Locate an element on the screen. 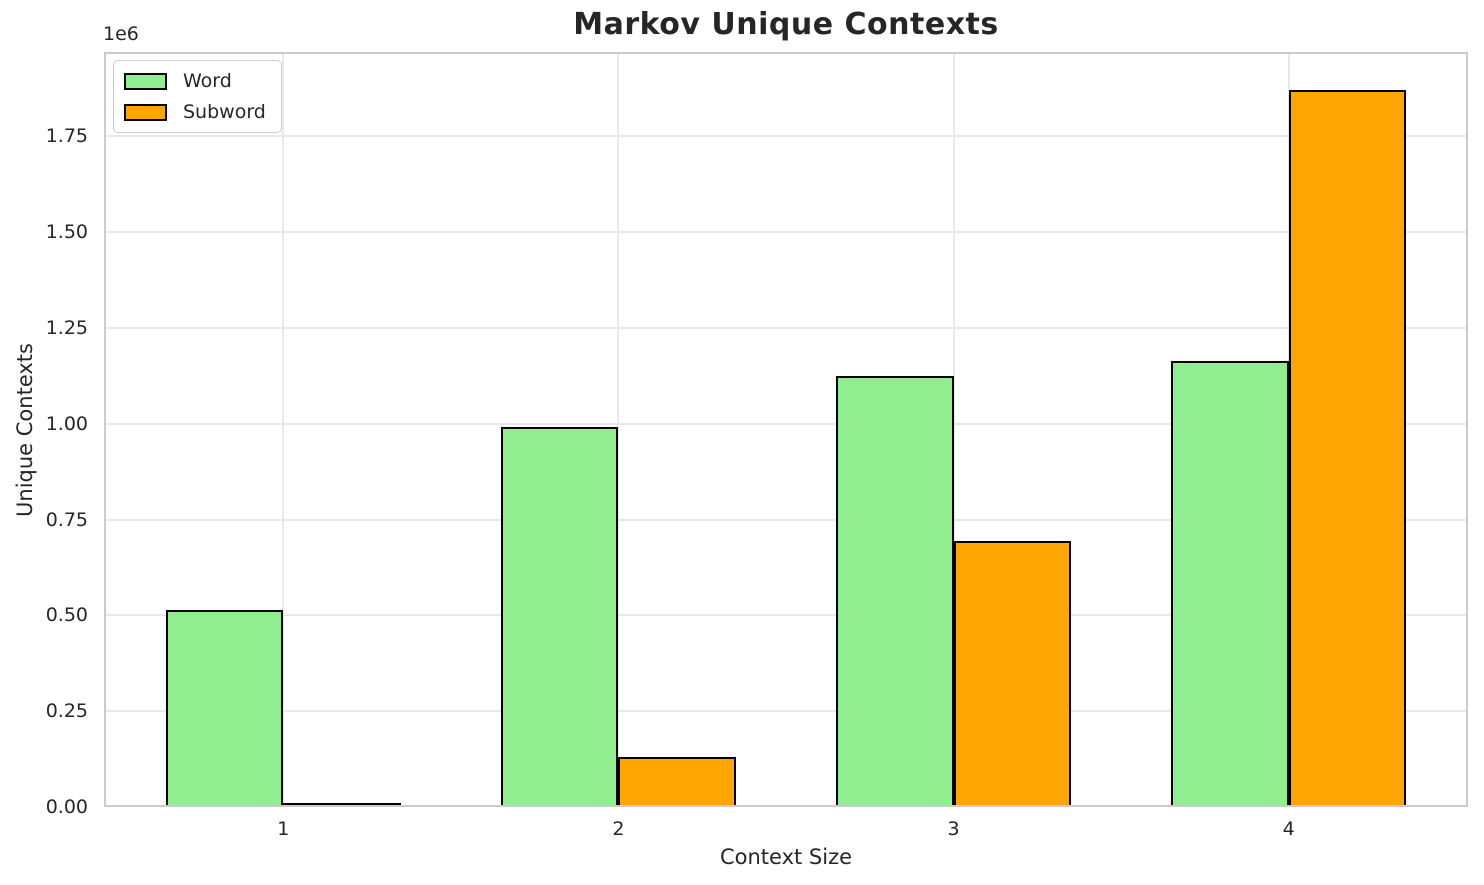 This screenshot has height=885, width=1484. x-tick-1: 1 is located at coordinates (283, 829).